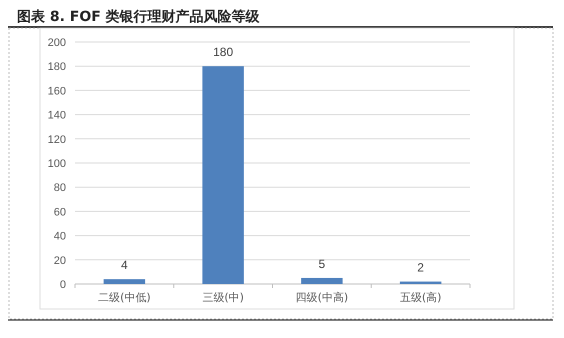  I want to click on data-label: 2, so click(420, 267).